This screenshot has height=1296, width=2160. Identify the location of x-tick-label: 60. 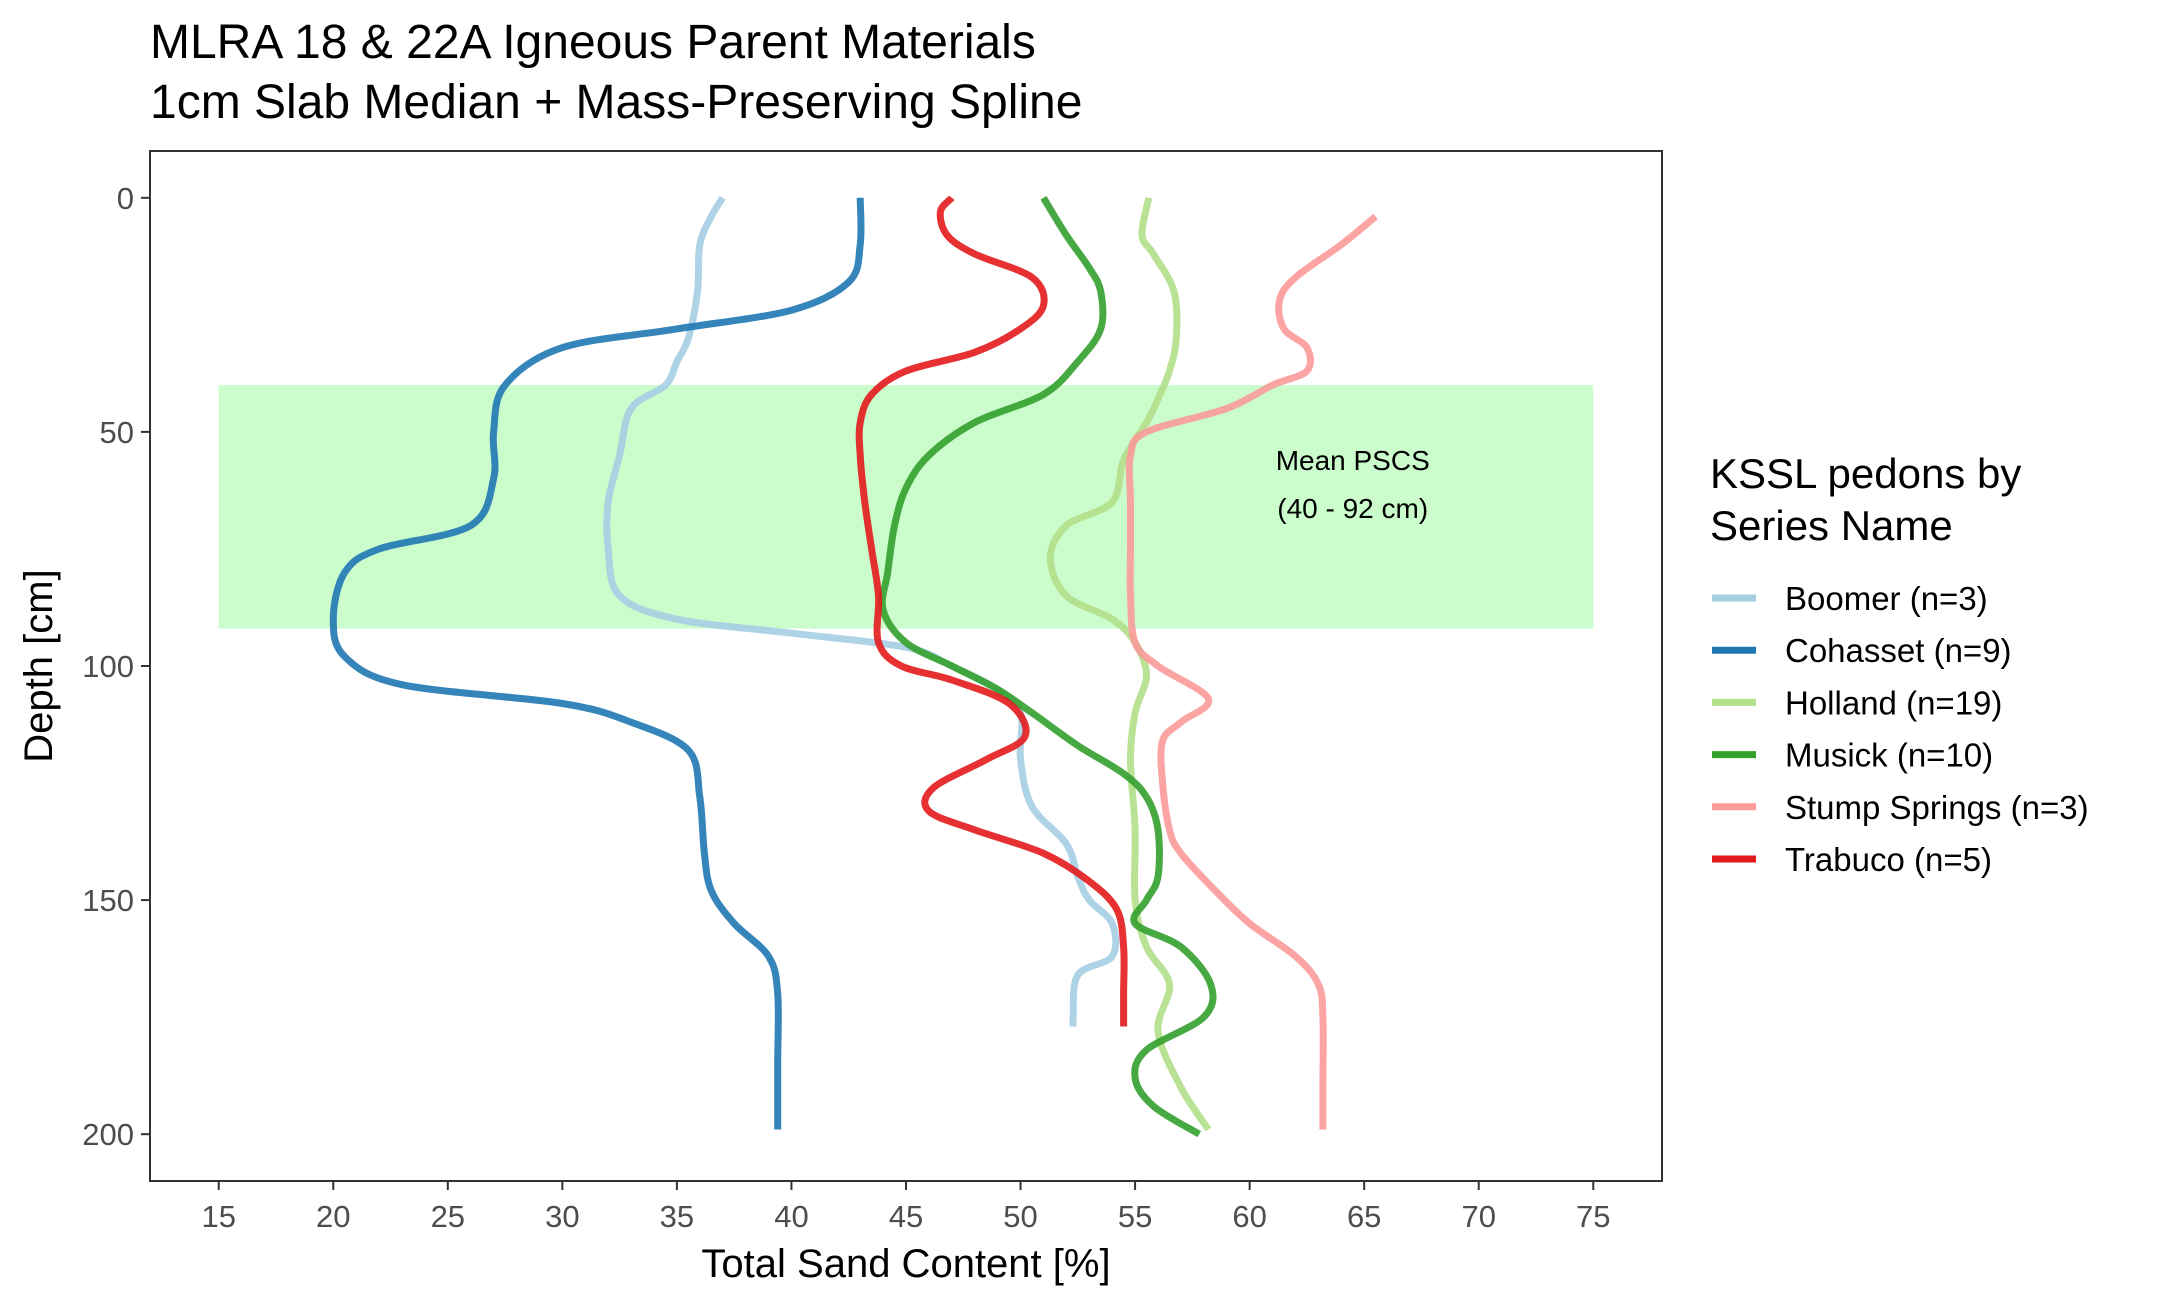
(1249, 1216).